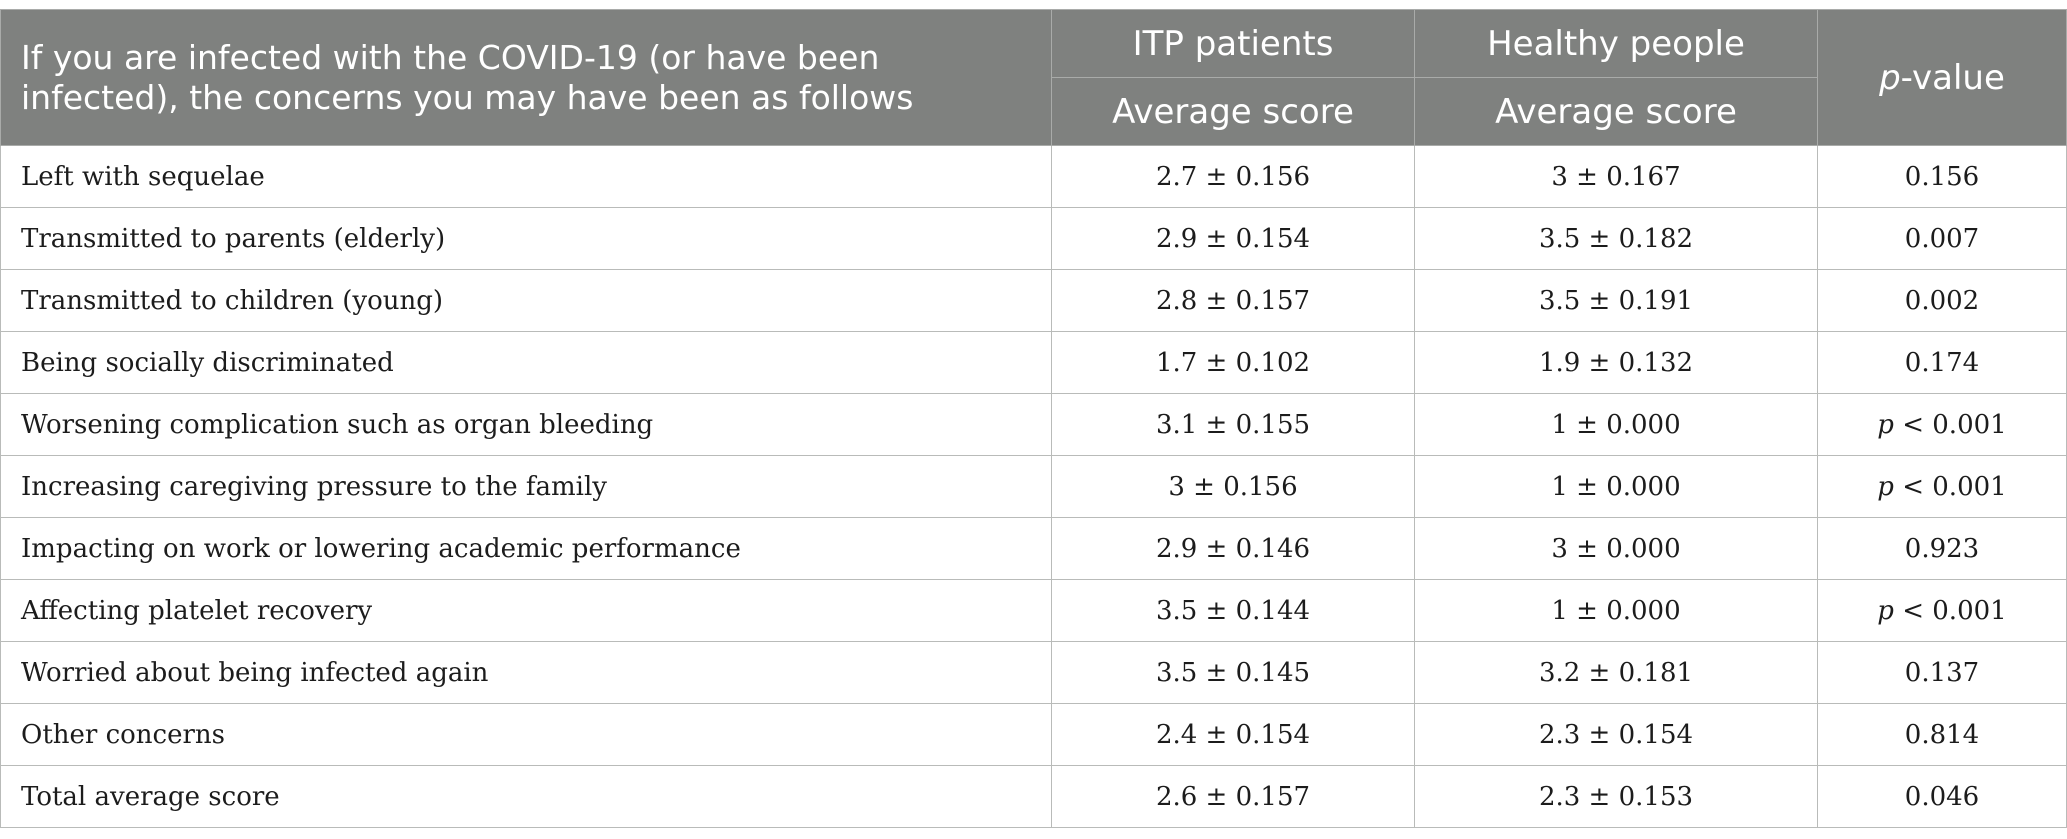  I want to click on header-healthy-people: Healthy people, so click(1616, 43).